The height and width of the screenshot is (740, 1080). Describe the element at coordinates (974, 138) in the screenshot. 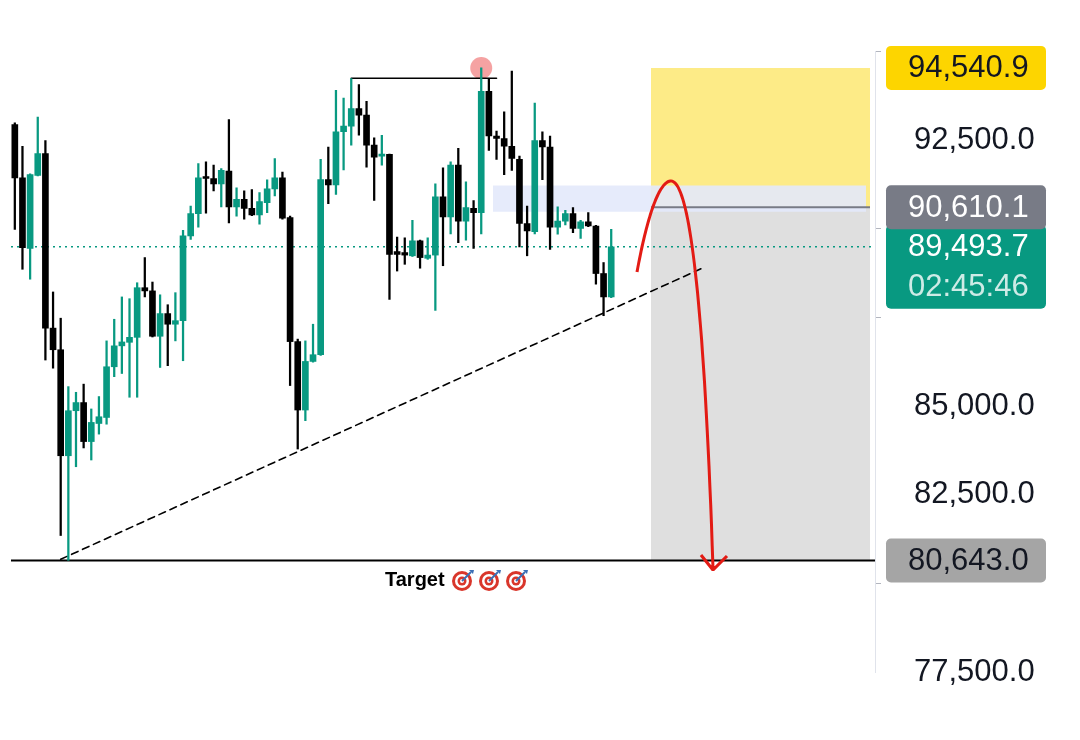

I see `y-tick-label: 92,500.0` at that location.